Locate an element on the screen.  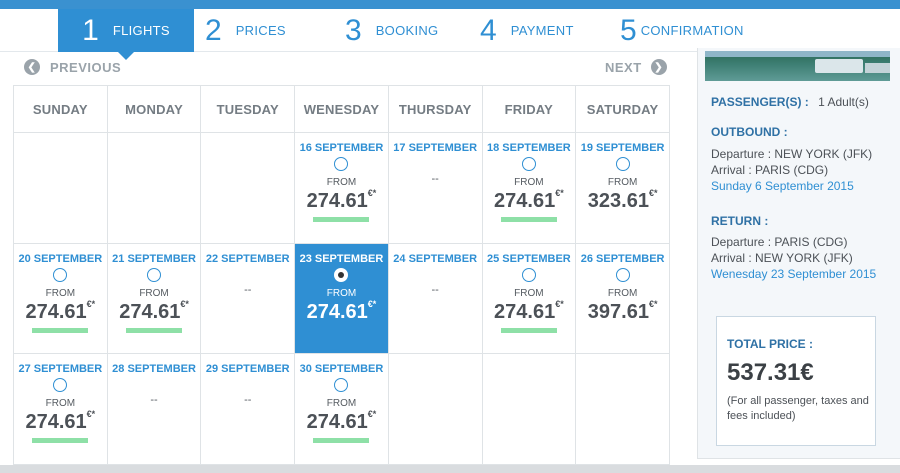
weekday-header: FRIDAY is located at coordinates (529, 109).